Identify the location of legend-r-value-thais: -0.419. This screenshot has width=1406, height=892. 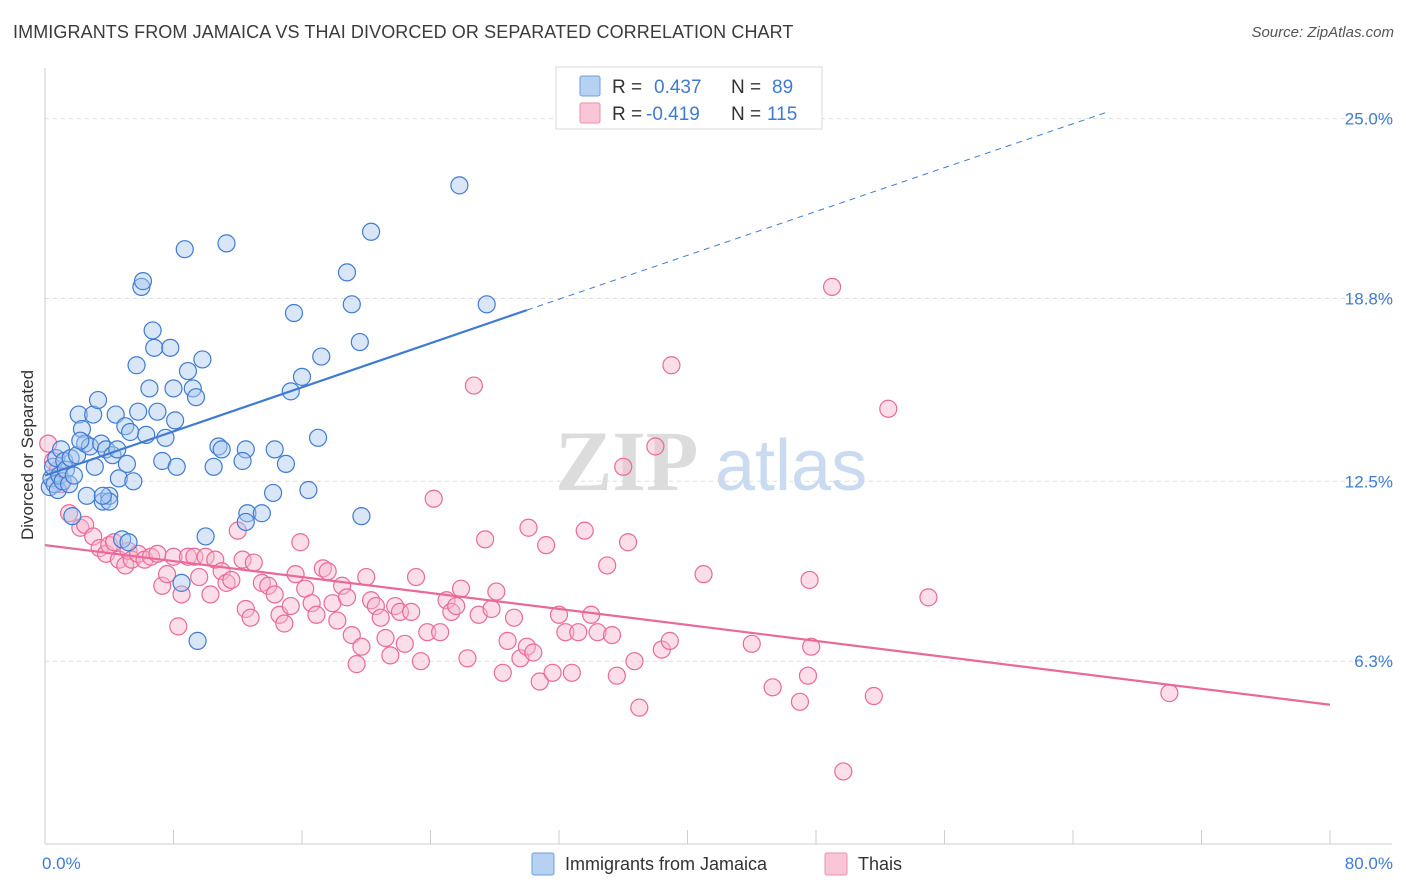
(673, 114).